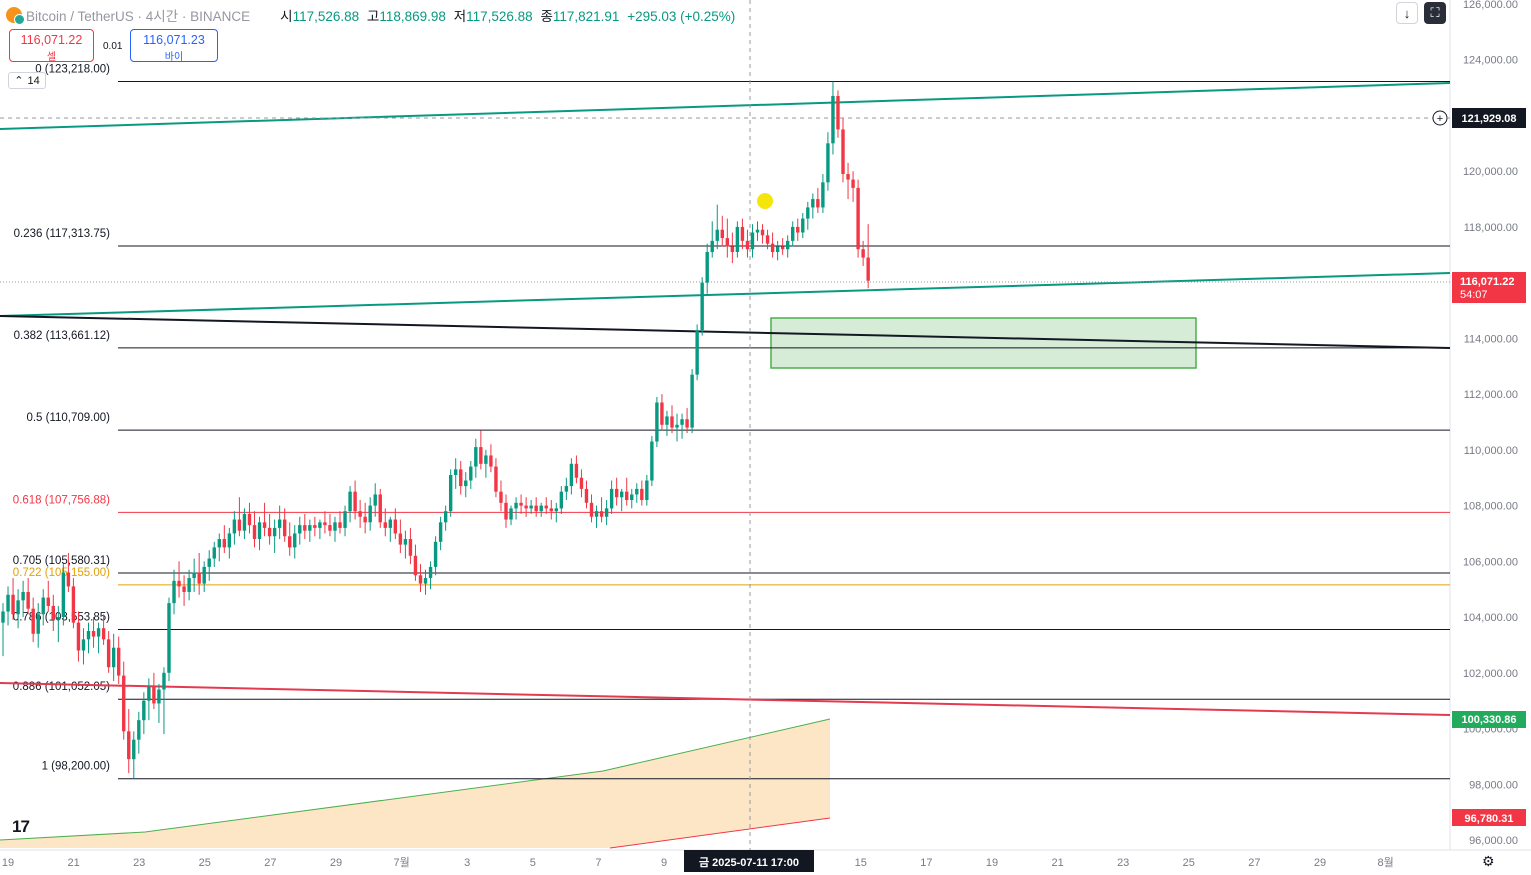  What do you see at coordinates (1488, 861) in the screenshot?
I see `settings-icon: ⚙` at bounding box center [1488, 861].